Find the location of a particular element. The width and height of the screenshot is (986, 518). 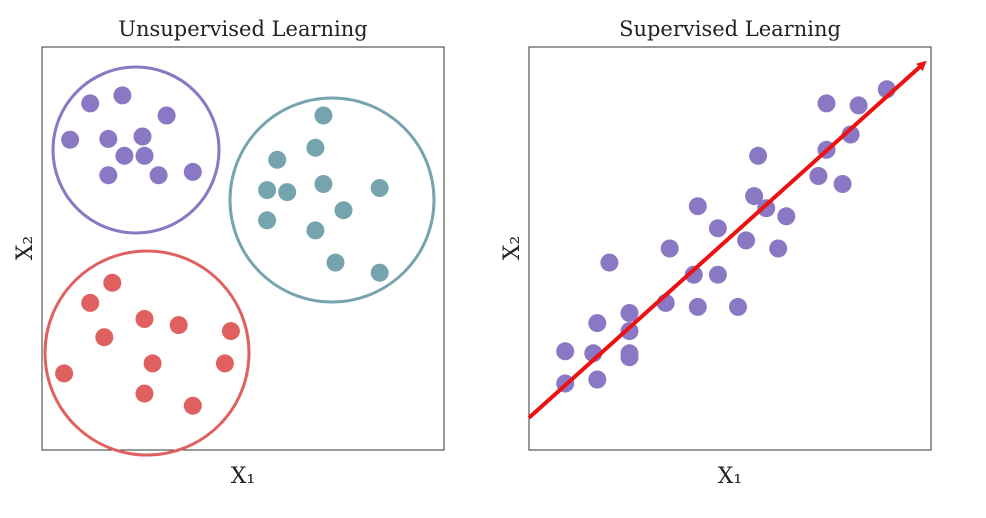

y-axis-label-supervised: X₂ is located at coordinates (512, 248).